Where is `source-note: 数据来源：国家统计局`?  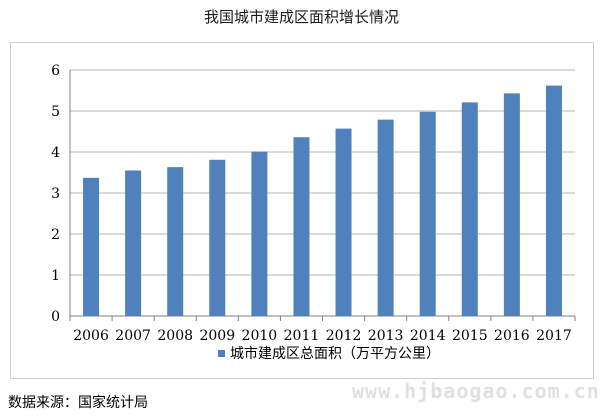 source-note: 数据来源：国家统计局 is located at coordinates (78, 403).